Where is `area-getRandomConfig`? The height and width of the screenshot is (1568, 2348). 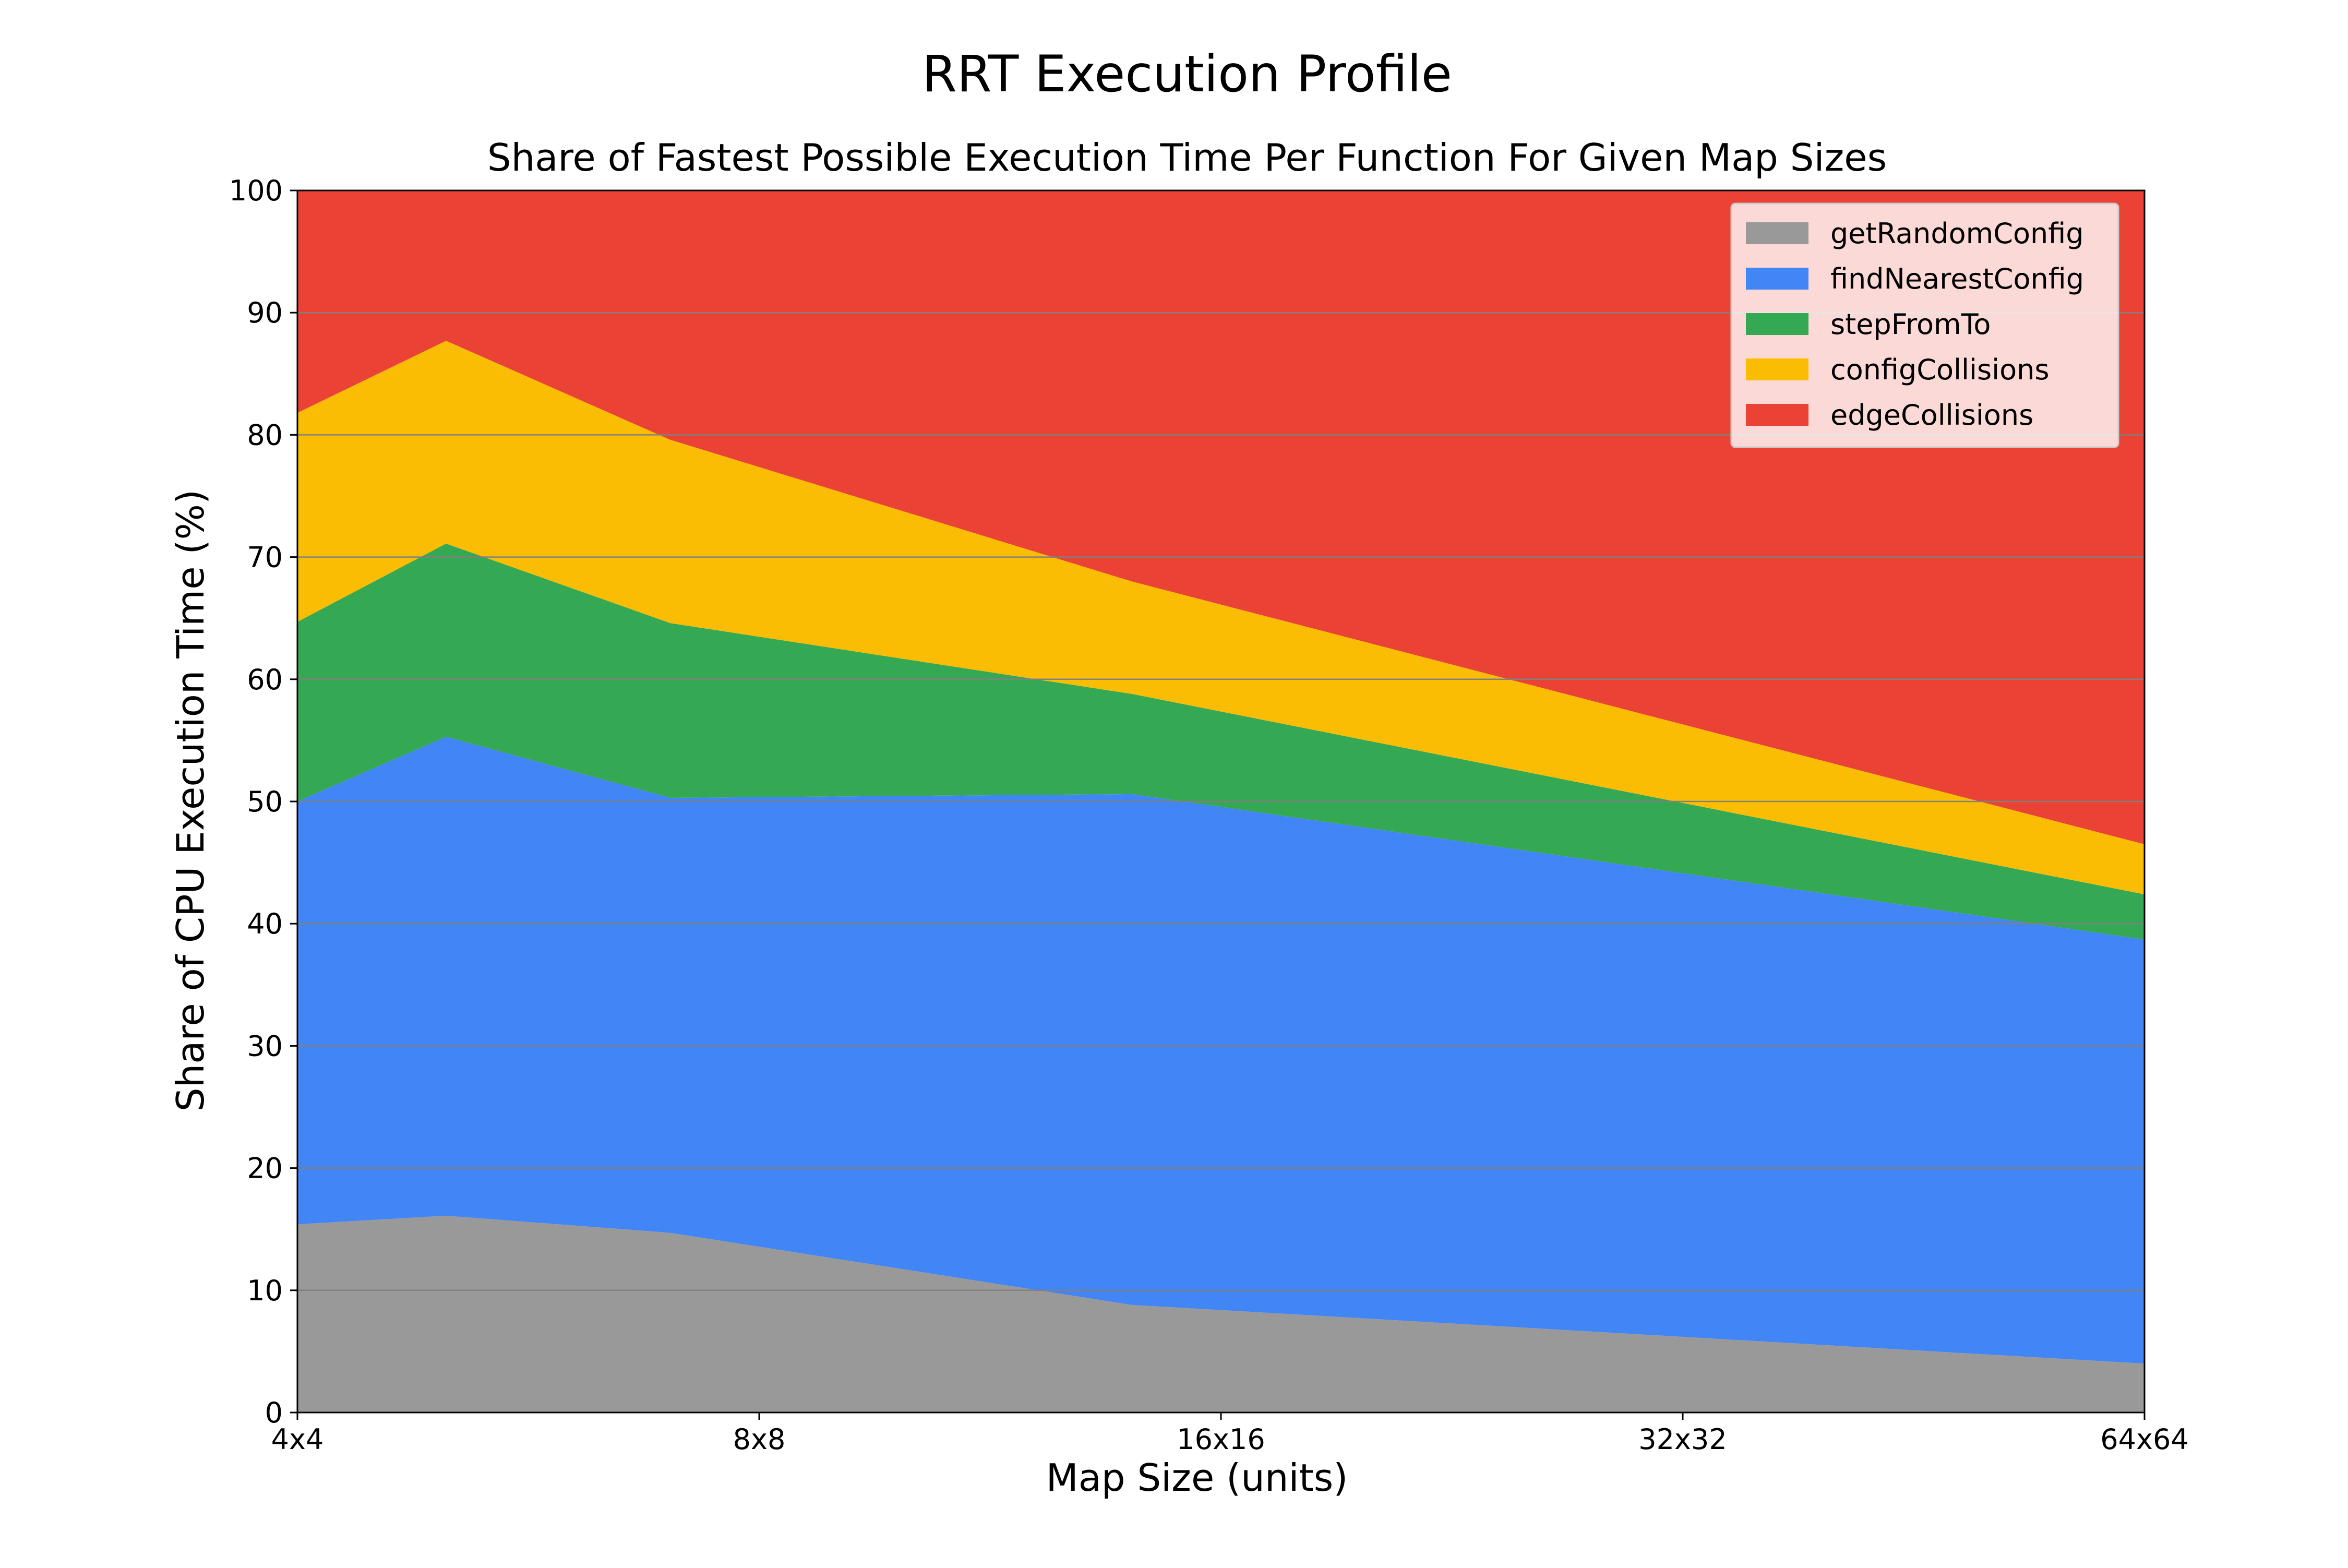 area-getRandomConfig is located at coordinates (1221, 1314).